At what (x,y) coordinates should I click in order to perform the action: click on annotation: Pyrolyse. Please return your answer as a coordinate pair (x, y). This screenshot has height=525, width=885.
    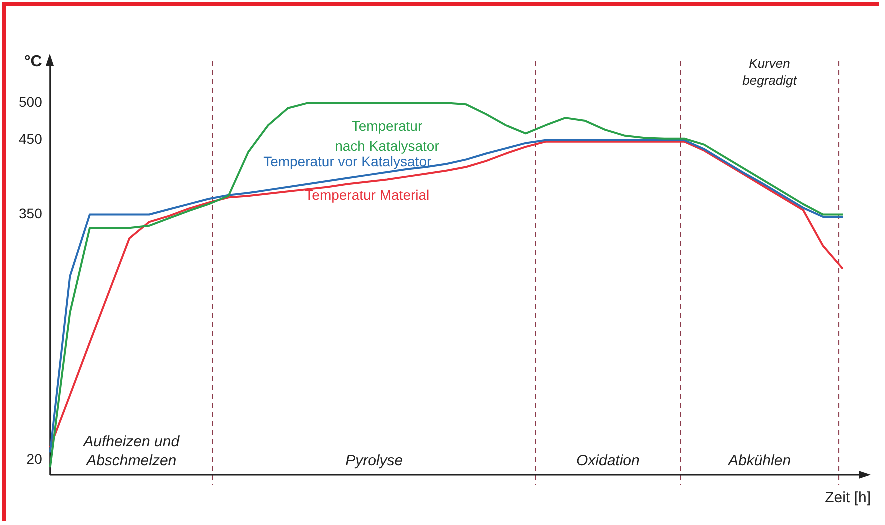
    Looking at the image, I should click on (375, 461).